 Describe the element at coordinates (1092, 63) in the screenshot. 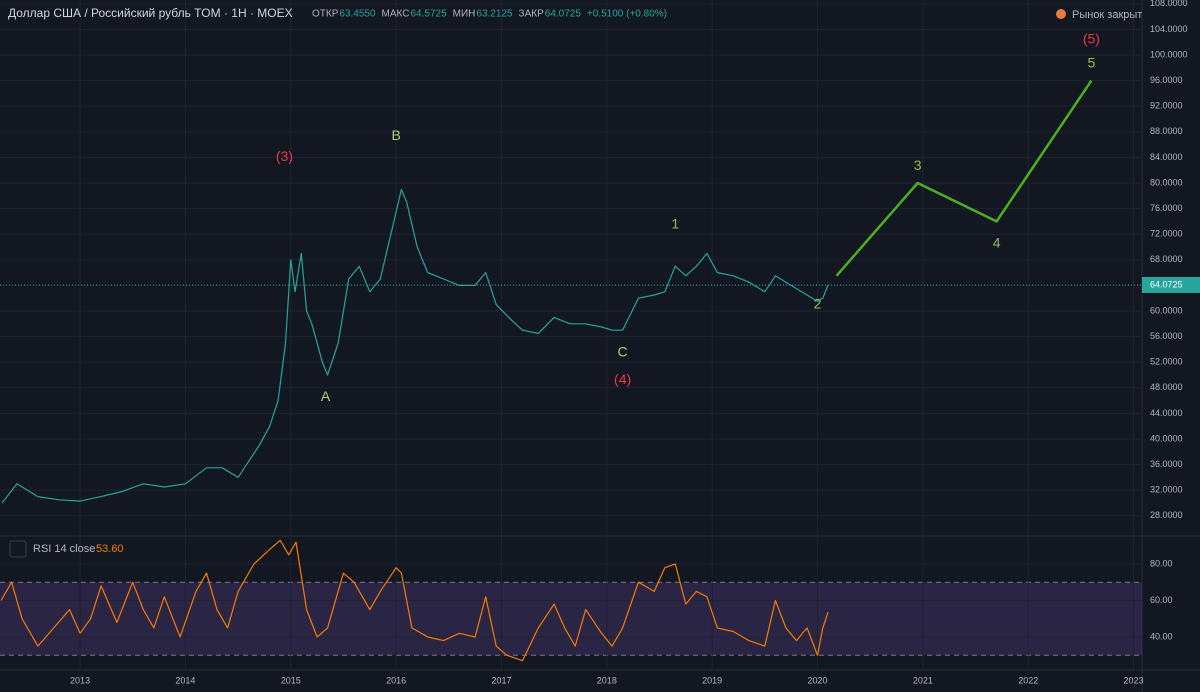

I see `wave-label: 5` at that location.